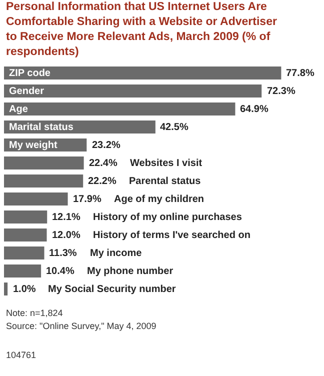  What do you see at coordinates (60, 271) in the screenshot?
I see `data-label: 10.4%` at bounding box center [60, 271].